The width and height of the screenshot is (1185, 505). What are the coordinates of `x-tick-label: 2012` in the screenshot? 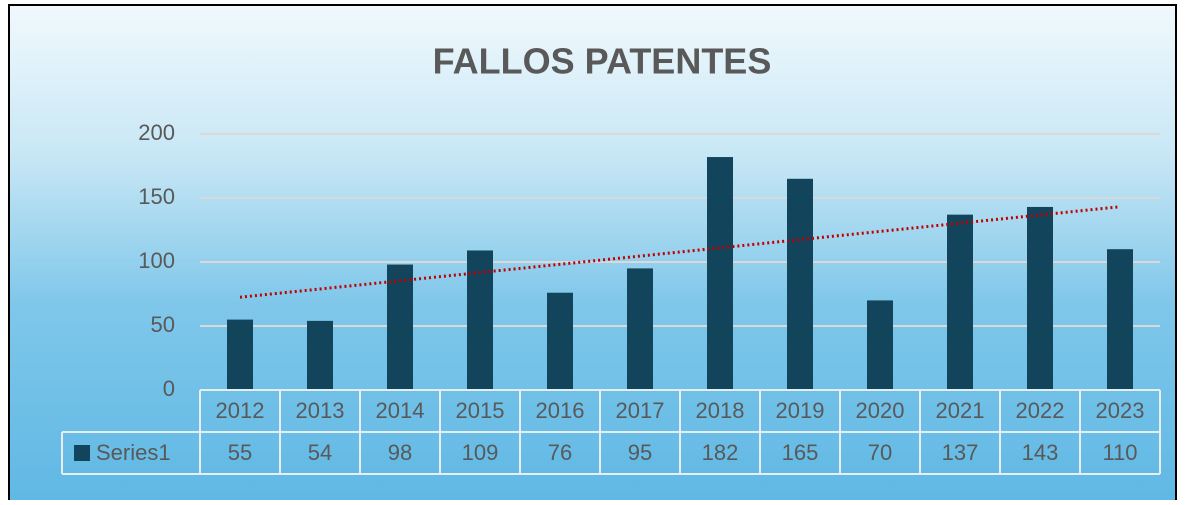 It's located at (240, 410).